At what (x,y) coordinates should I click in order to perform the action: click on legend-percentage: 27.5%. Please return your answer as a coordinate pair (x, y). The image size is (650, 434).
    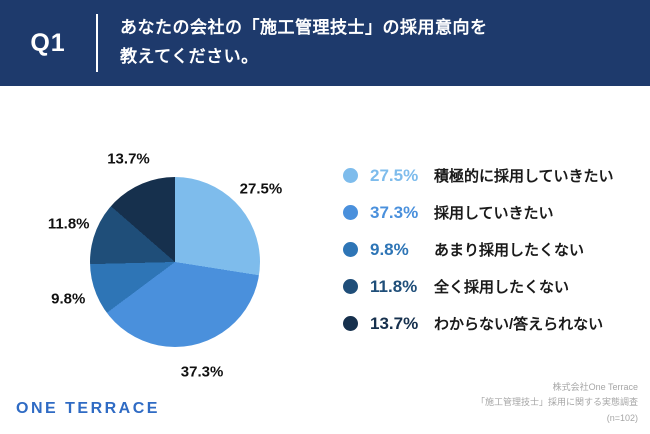
    Looking at the image, I should click on (394, 175).